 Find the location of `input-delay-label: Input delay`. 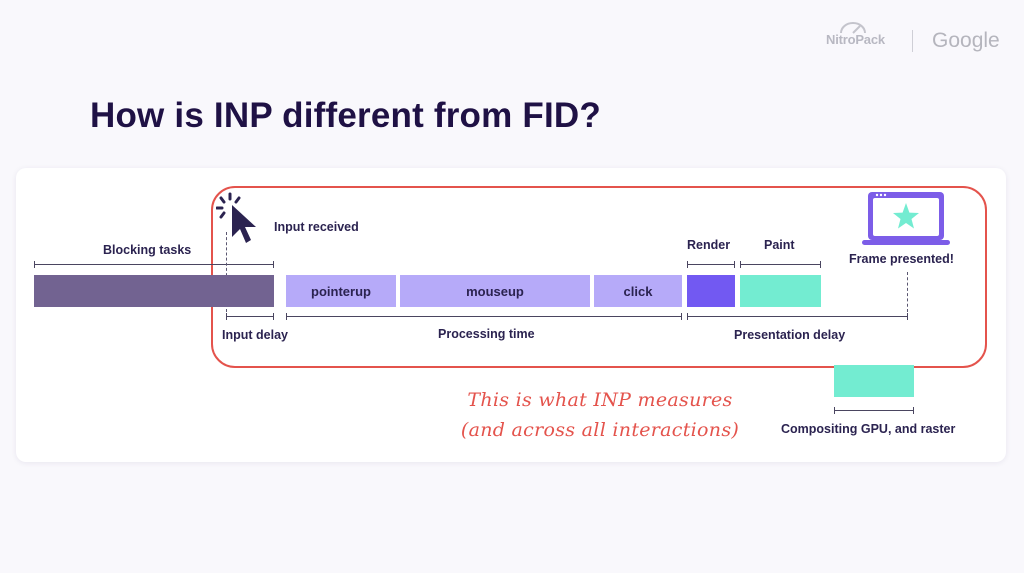

input-delay-label: Input delay is located at coordinates (255, 335).